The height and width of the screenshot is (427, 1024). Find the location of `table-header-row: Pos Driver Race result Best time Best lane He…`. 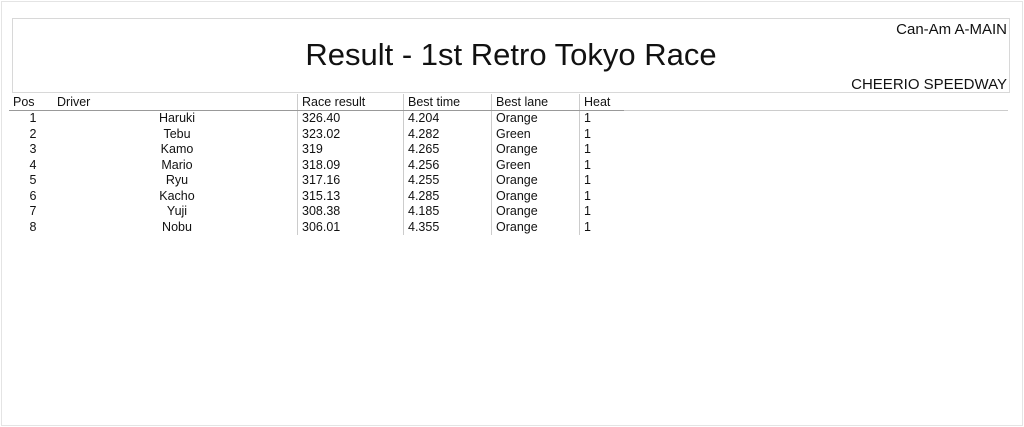

table-header-row: Pos Driver Race result Best time Best lane He… is located at coordinates (316, 102).